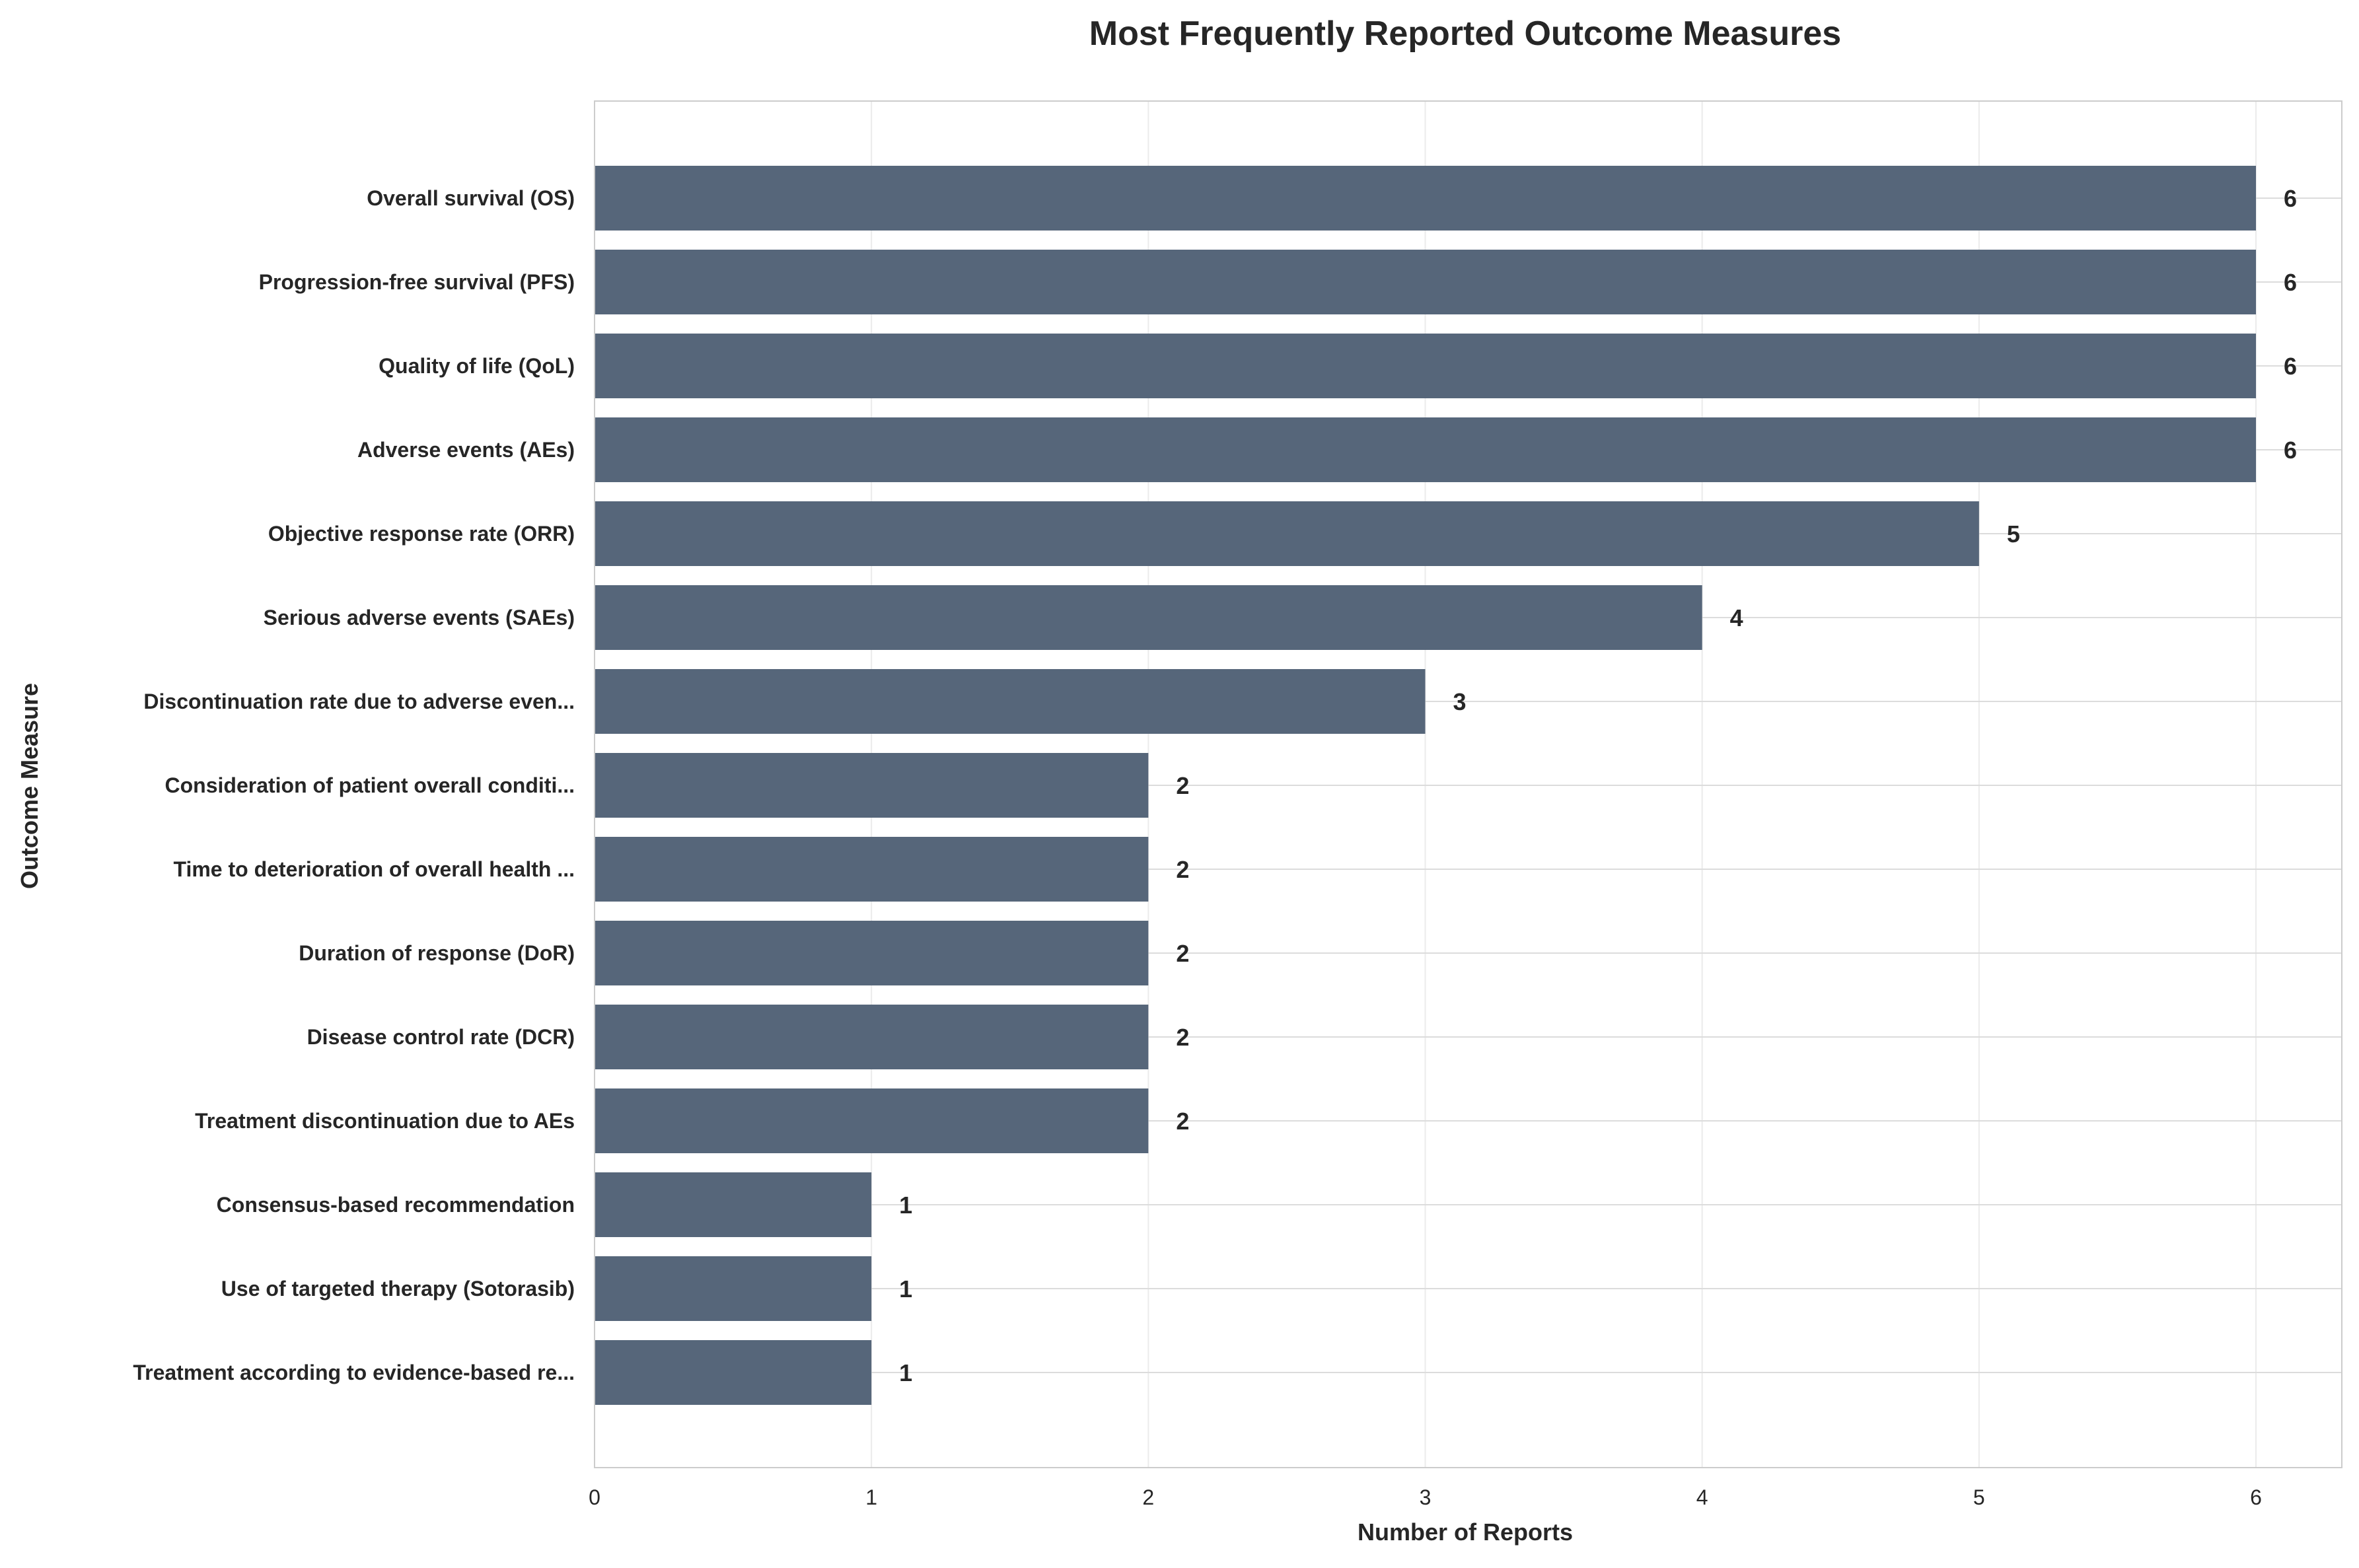 Image resolution: width=2359 pixels, height=1568 pixels. What do you see at coordinates (1702, 1497) in the screenshot?
I see `x-tick-label: 4` at bounding box center [1702, 1497].